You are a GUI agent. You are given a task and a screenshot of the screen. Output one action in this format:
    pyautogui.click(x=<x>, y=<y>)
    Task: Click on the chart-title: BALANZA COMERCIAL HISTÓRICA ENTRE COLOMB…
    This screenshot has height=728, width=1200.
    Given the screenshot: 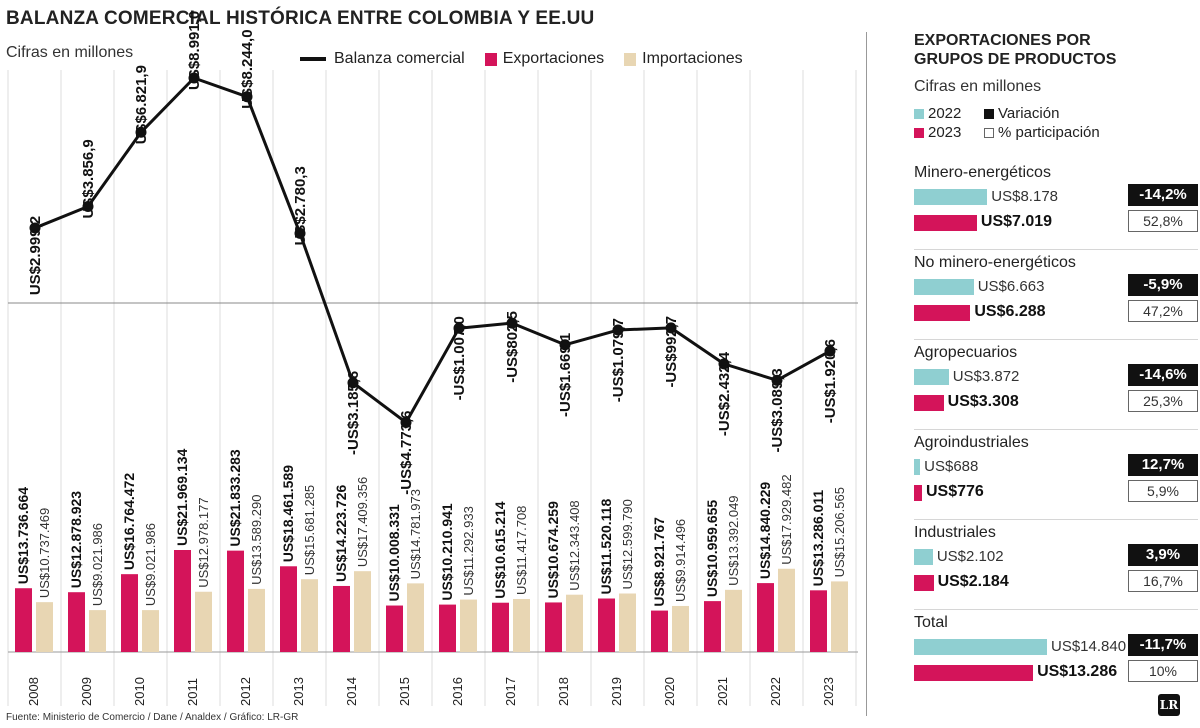 What is the action you would take?
    pyautogui.click(x=300, y=18)
    